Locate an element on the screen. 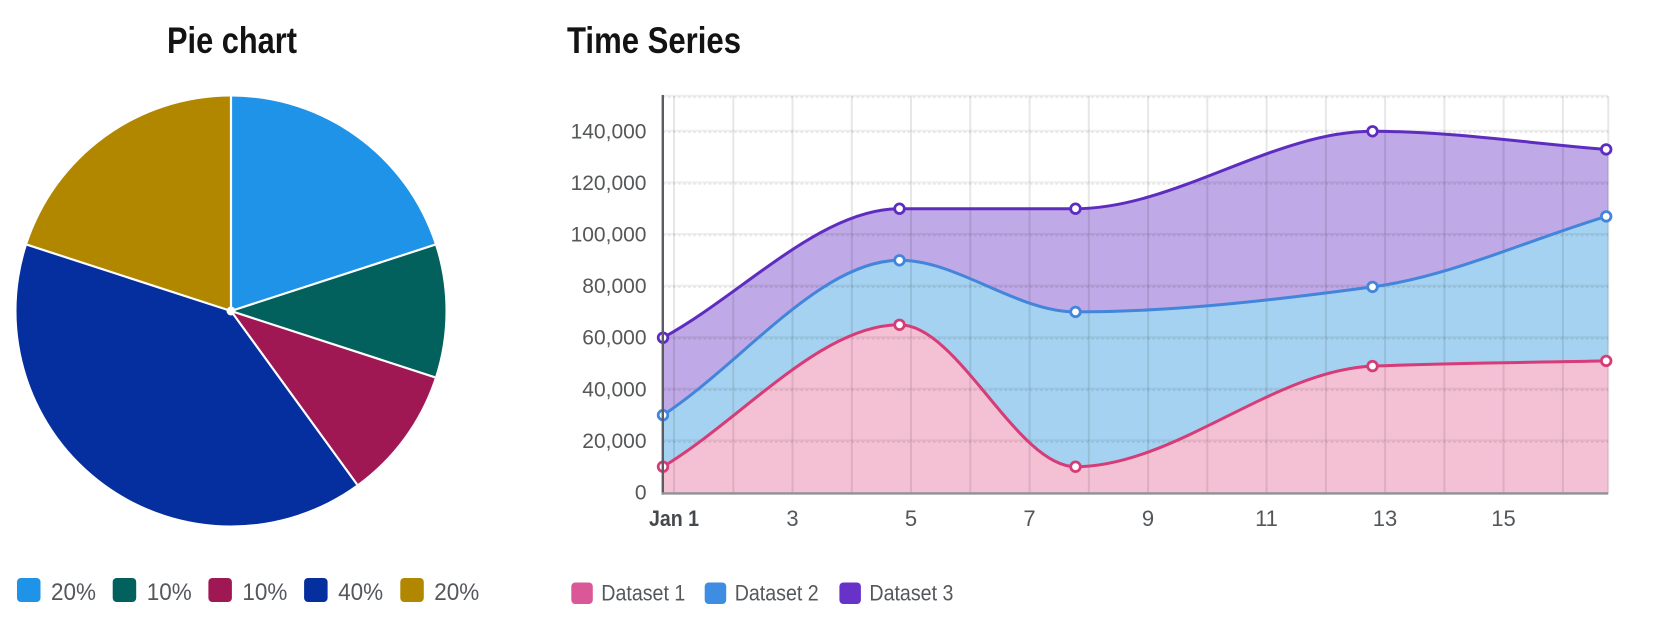 The width and height of the screenshot is (1672, 627). svg-text: 13 is located at coordinates (1385, 518).